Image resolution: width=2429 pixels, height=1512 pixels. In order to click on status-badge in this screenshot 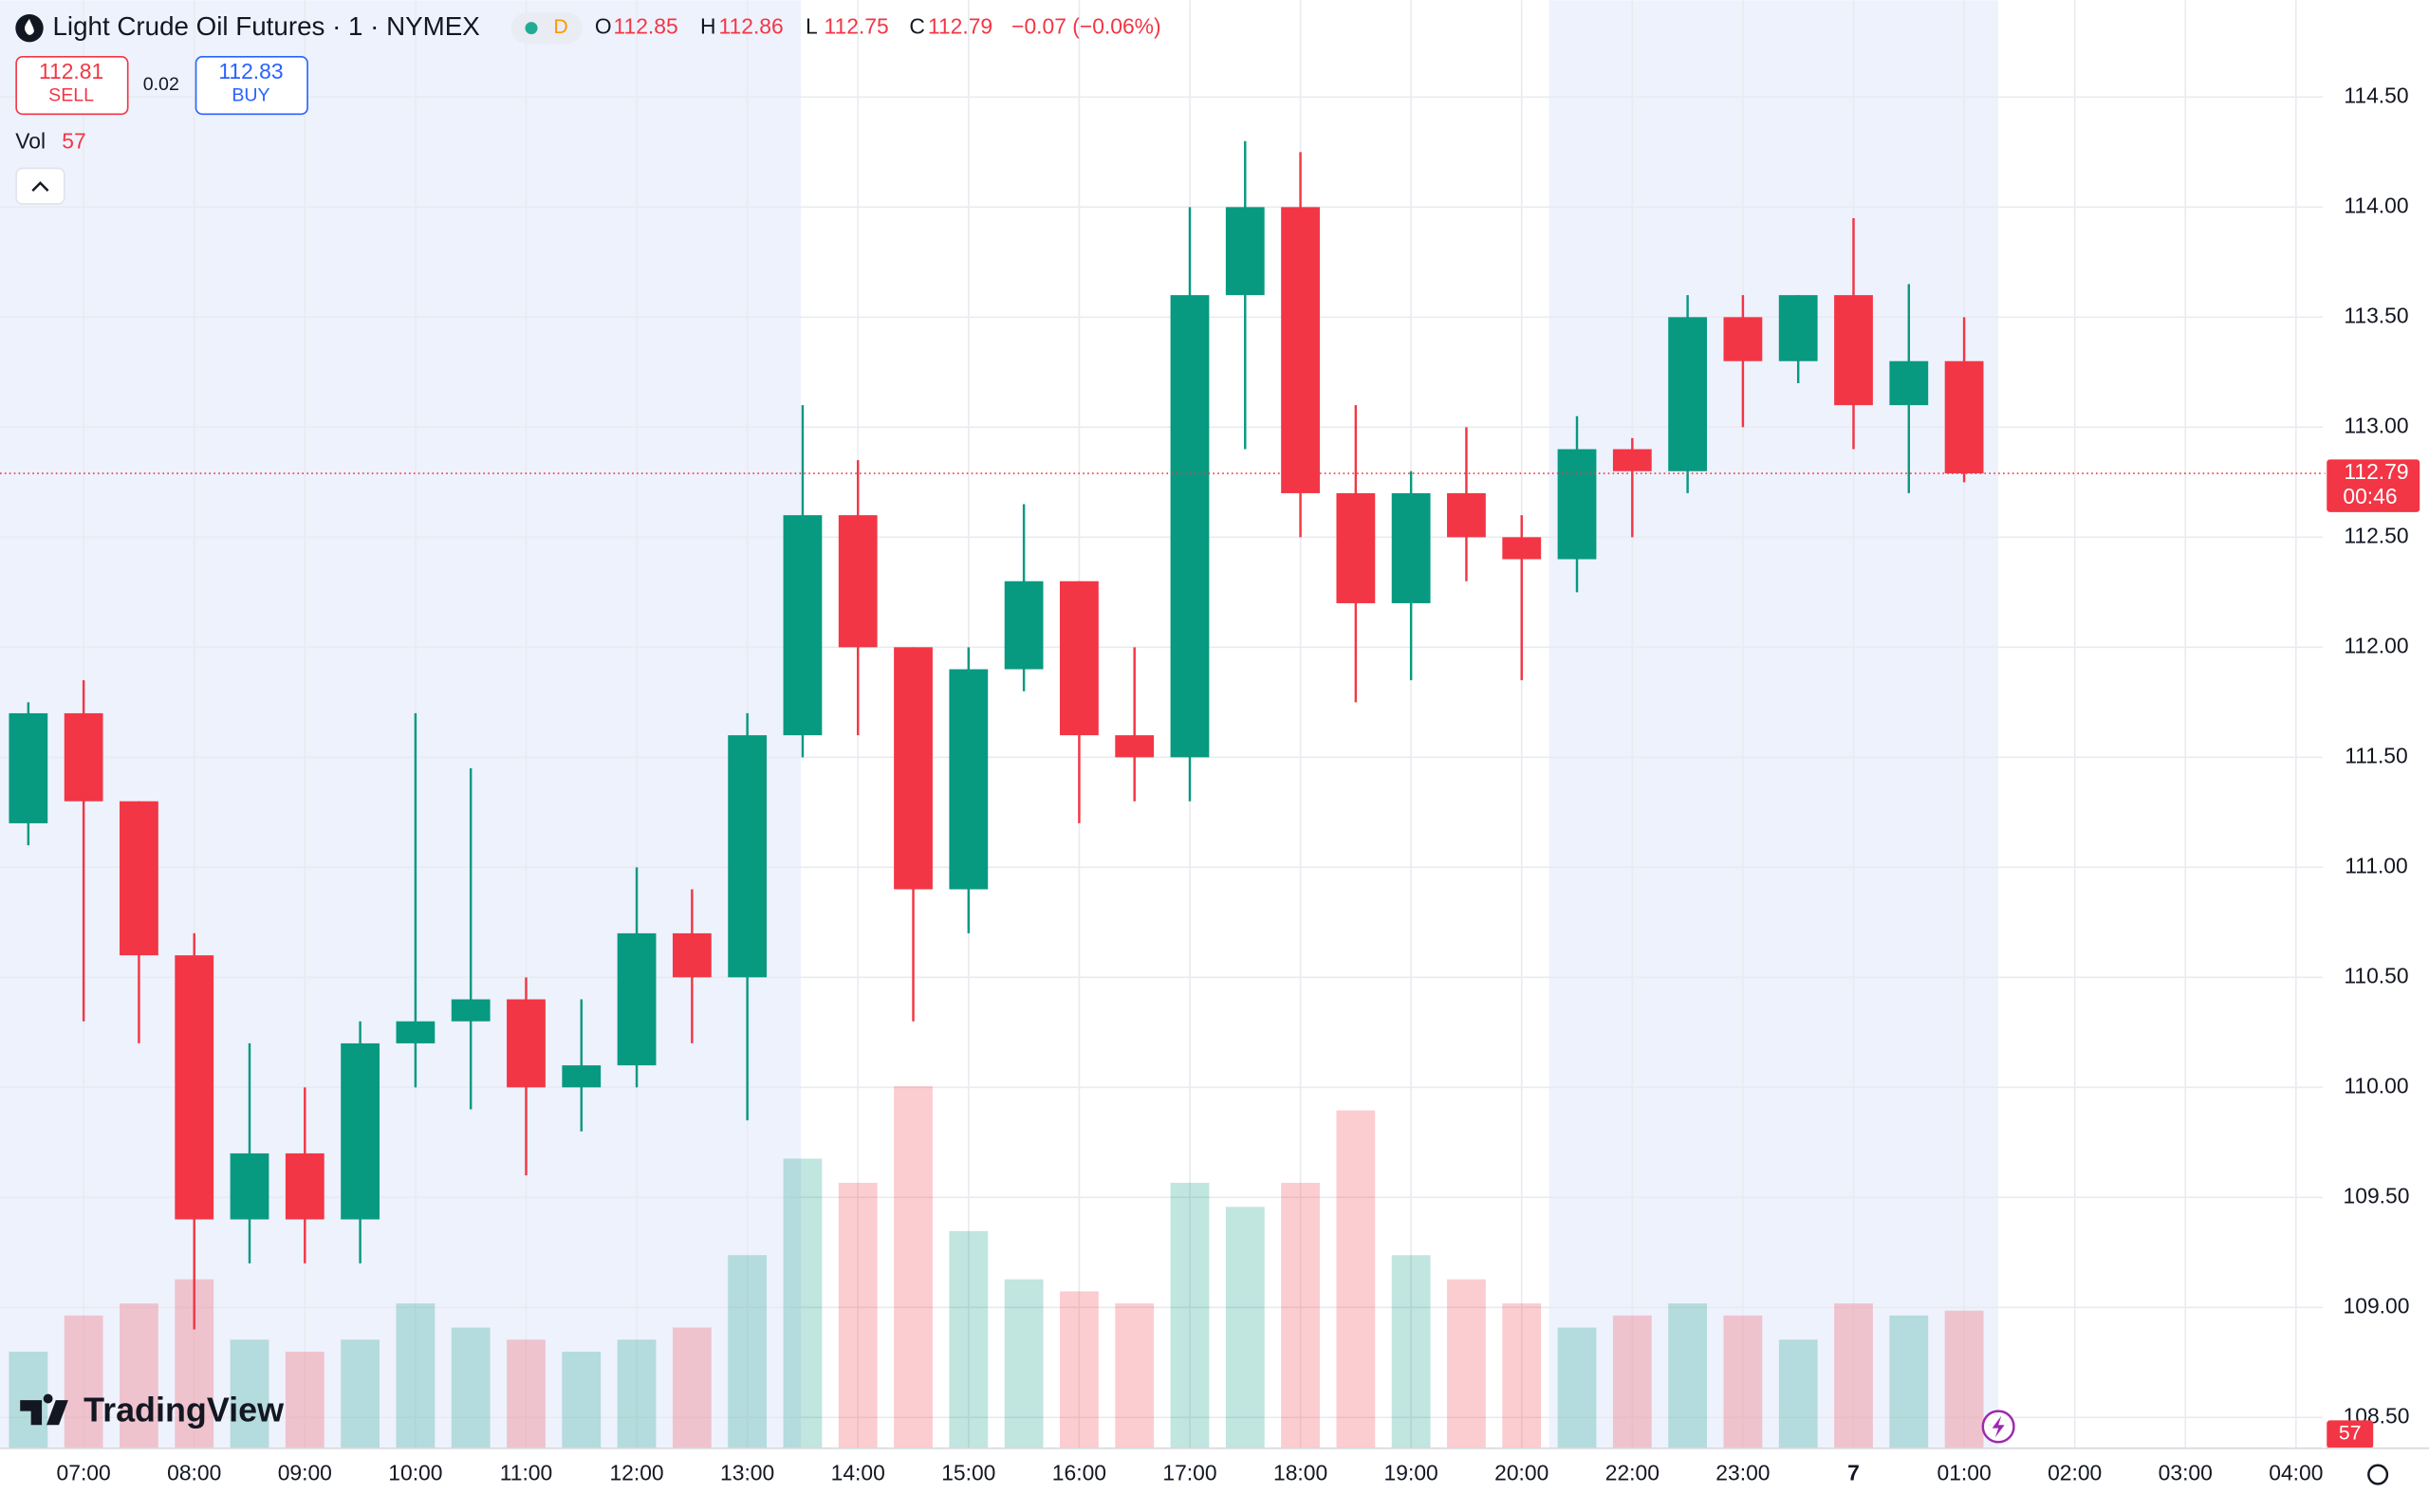, I will do `click(546, 28)`.